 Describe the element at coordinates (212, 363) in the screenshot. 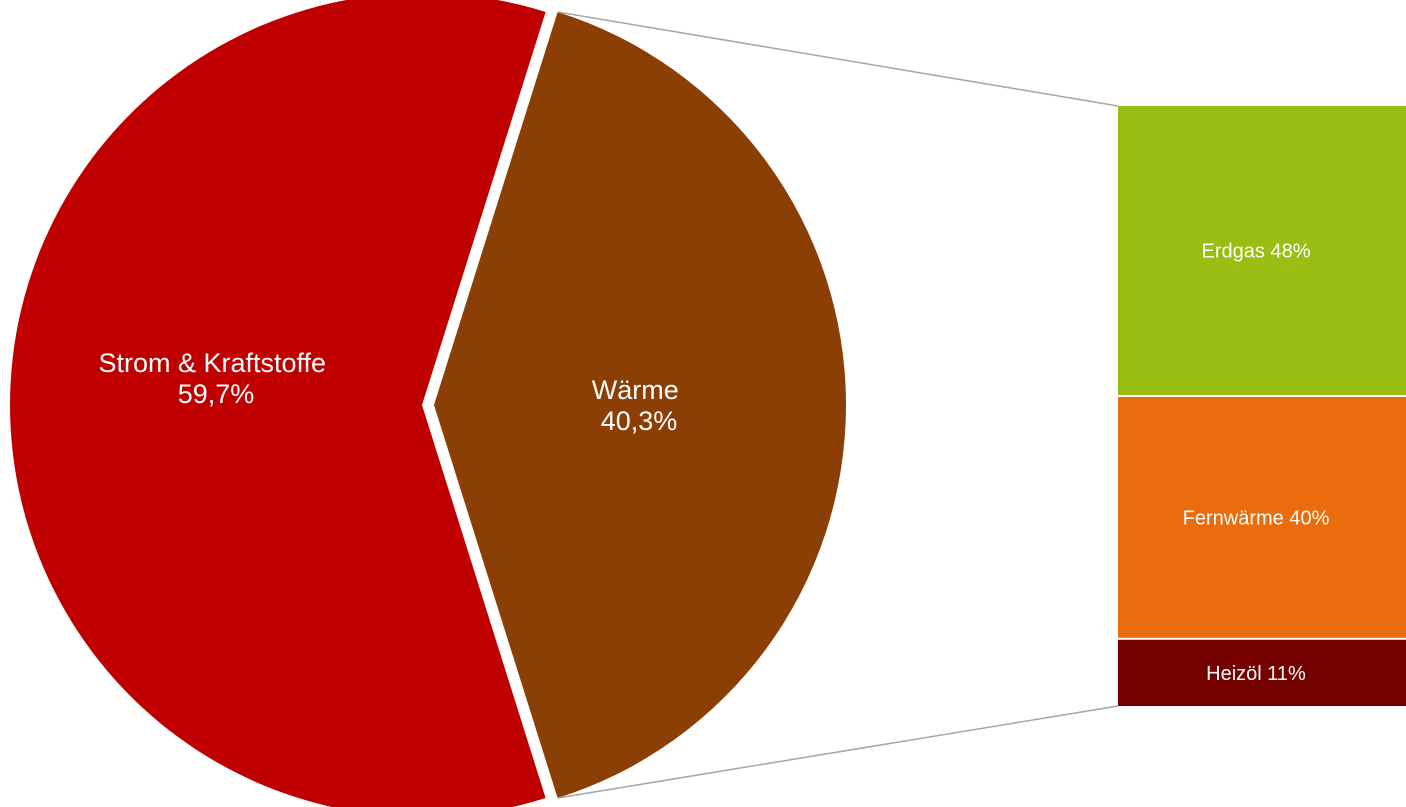

I see `slice-name: Strom & Kraftstoffe` at that location.